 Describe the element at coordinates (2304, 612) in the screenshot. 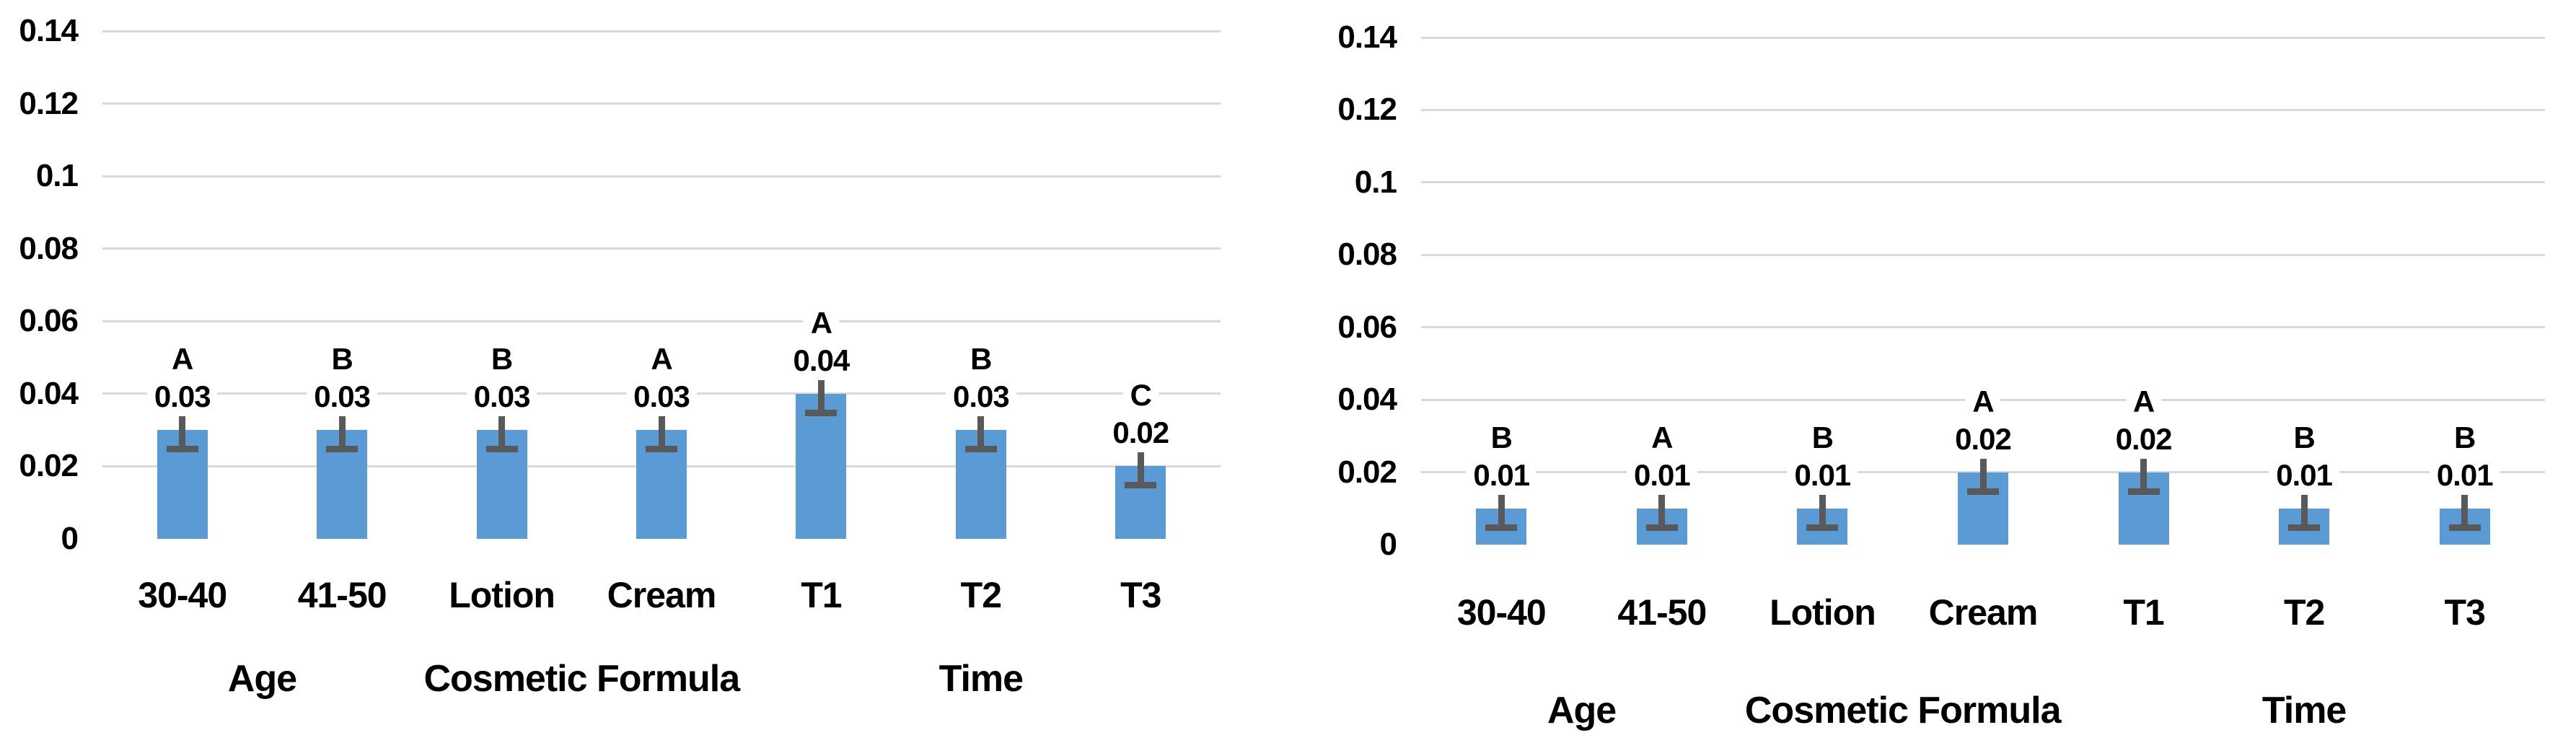

I see `category-label: T2` at that location.